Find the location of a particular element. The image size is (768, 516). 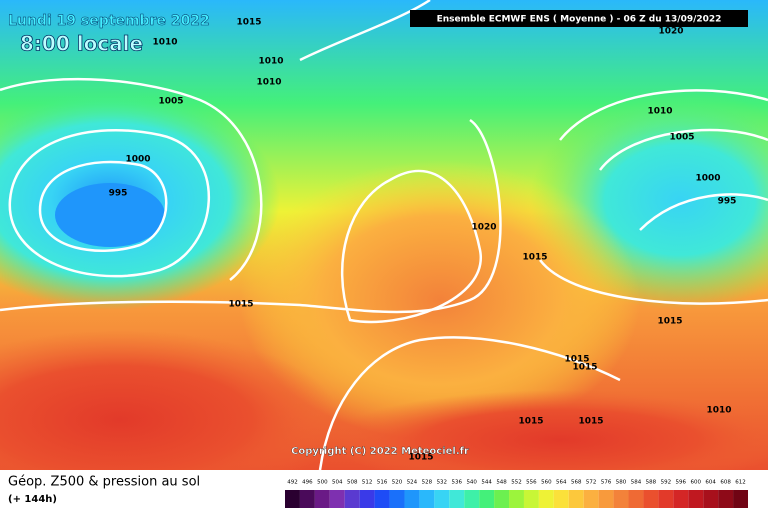

level-label: 508 is located at coordinates (352, 483).